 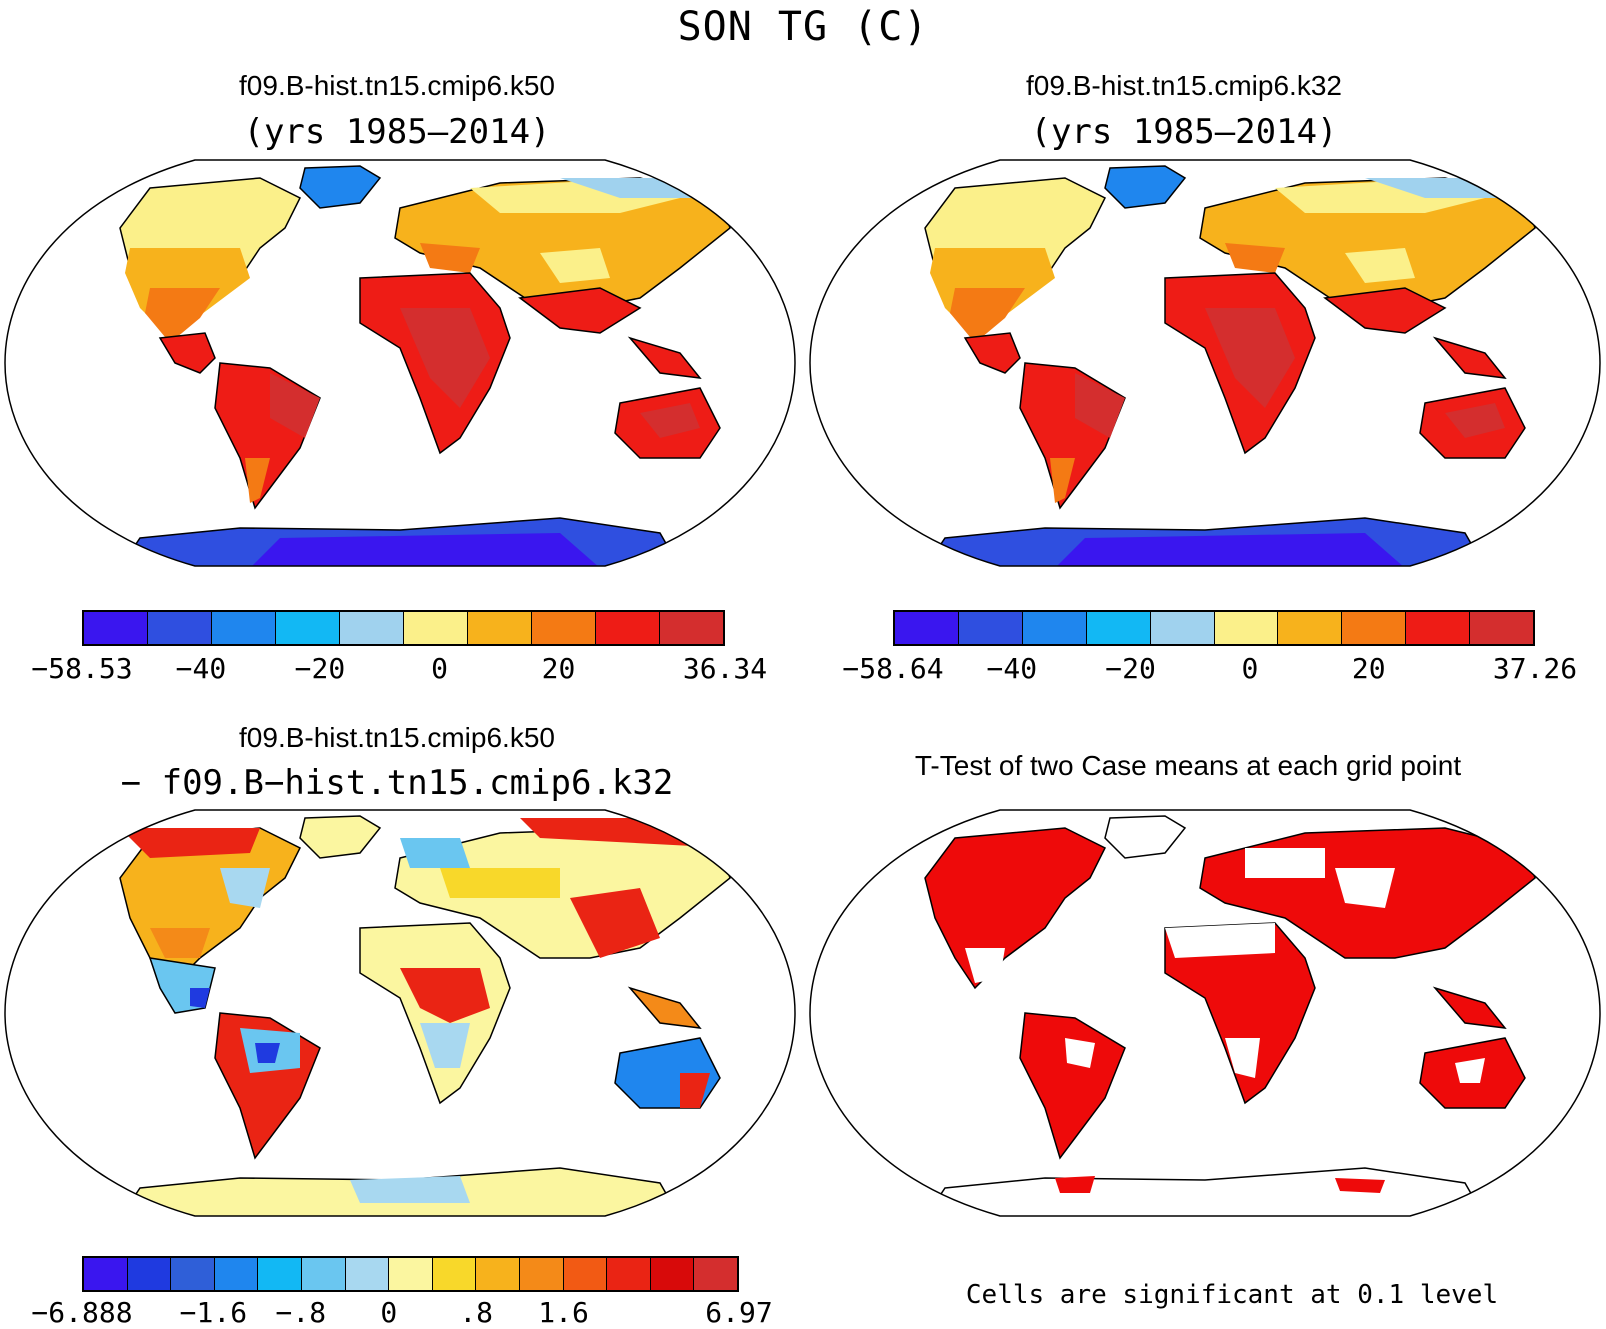 I want to click on panel2-title: f09.B-hist.tn15.cmip6.k32, so click(x=1184, y=85).